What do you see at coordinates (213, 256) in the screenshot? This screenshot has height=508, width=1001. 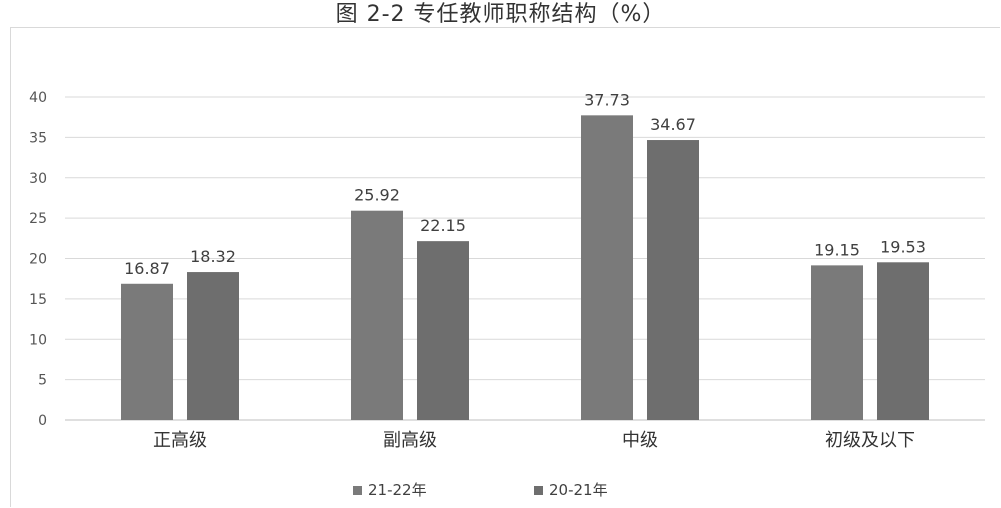 I see `data-label: 18.32` at bounding box center [213, 256].